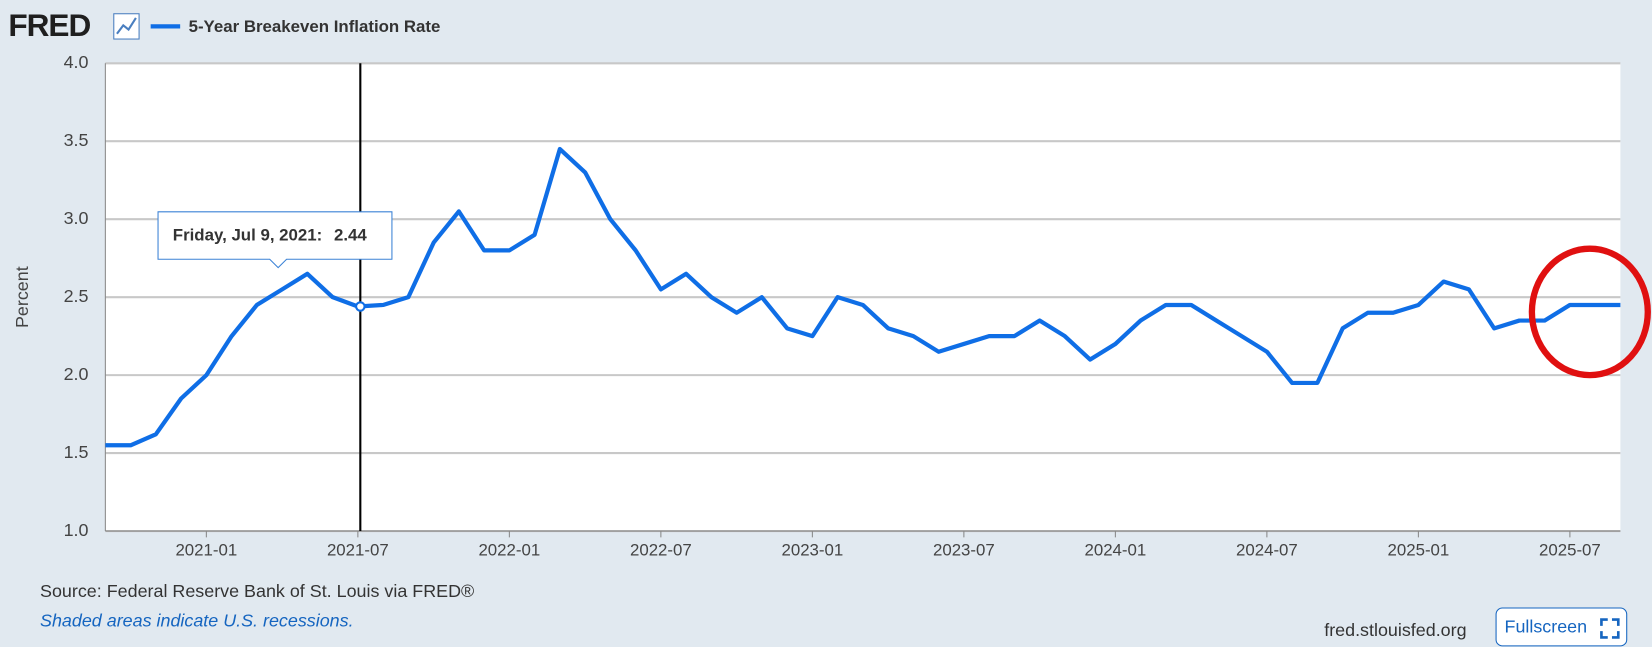 This screenshot has height=647, width=1652. What do you see at coordinates (1570, 550) in the screenshot?
I see `x-tick-label: 2025-07` at bounding box center [1570, 550].